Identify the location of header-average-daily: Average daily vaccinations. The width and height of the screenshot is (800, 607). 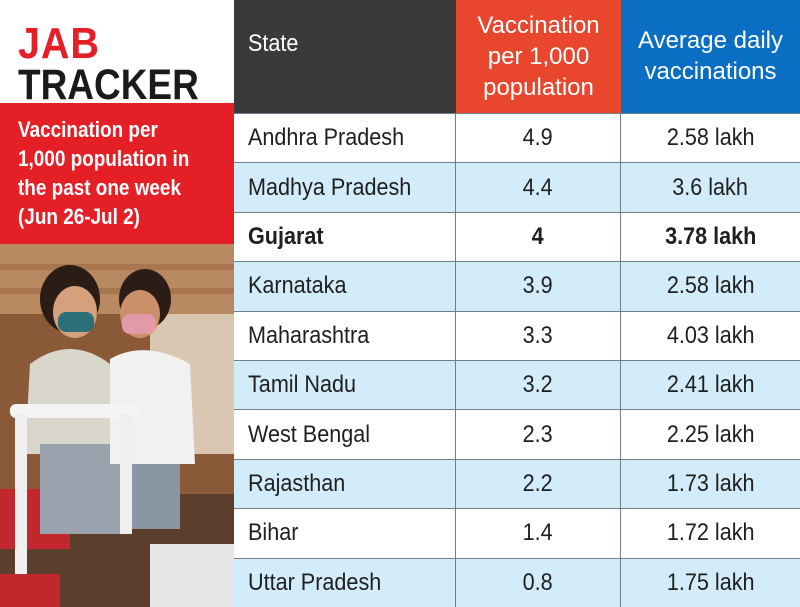
(710, 56).